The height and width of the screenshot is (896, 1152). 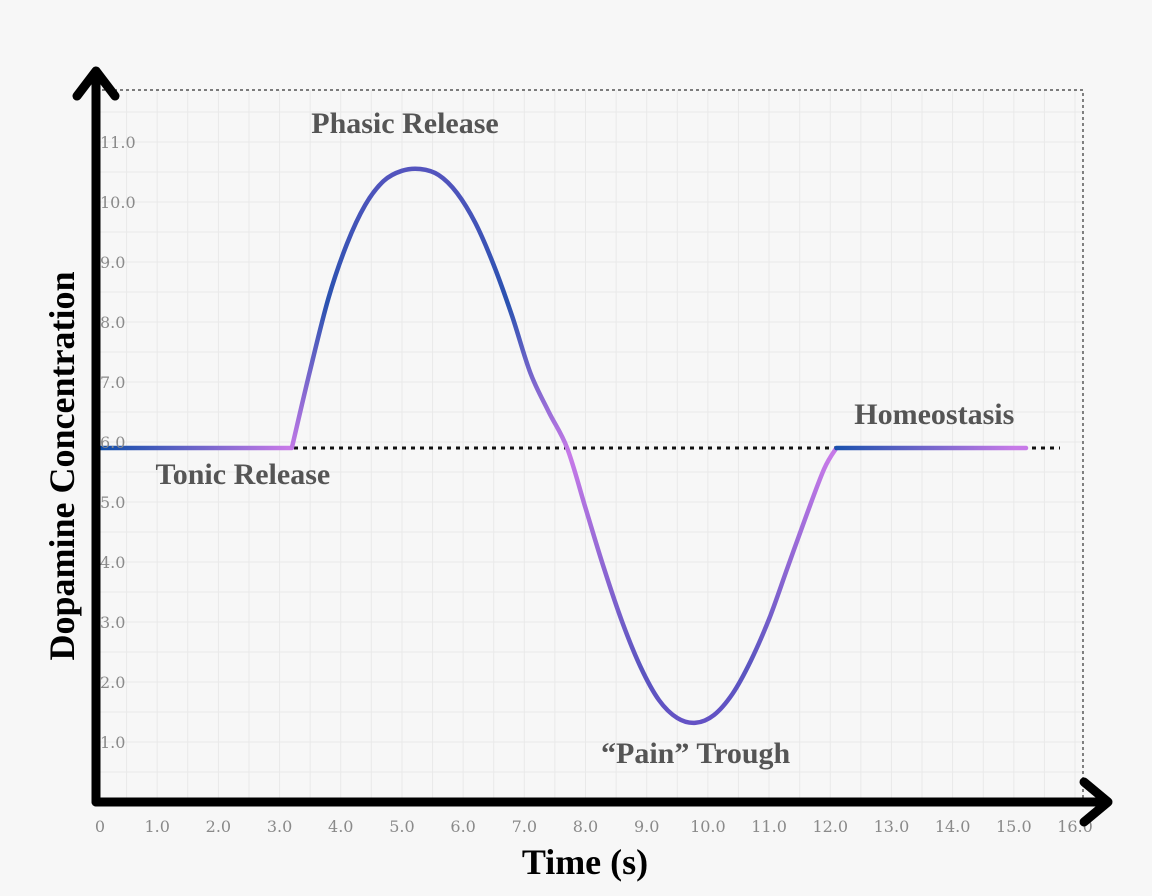 I want to click on y-tick-label: 4.0, so click(x=112, y=562).